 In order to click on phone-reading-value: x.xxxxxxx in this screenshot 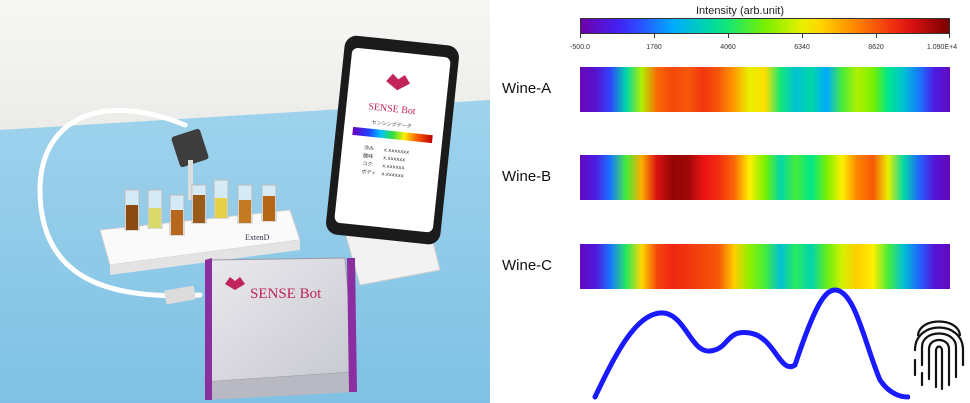, I will do `click(397, 151)`.